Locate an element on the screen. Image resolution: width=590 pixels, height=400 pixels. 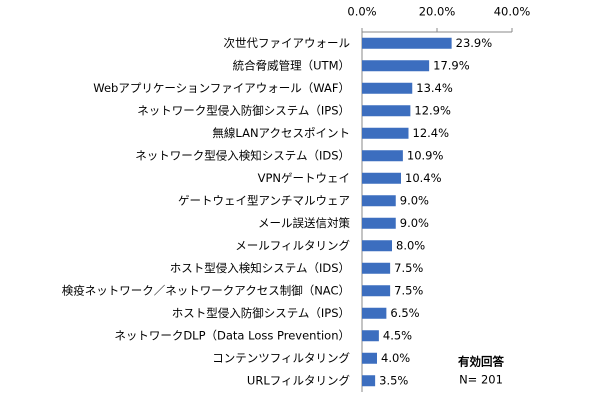
category-label: 無線LANアクセスポイント is located at coordinates (281, 133).